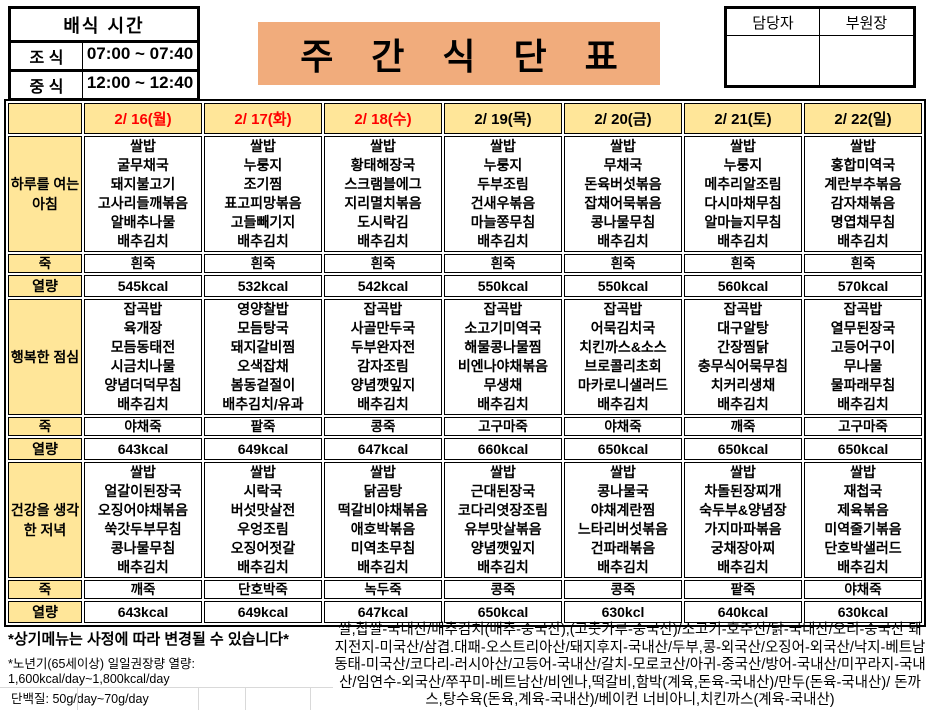  What do you see at coordinates (623, 357) in the screenshot?
I see `lunch-menu: 잡곡밥 어묵김치국 치킨까스&소스 브로콜리초회 마카로니샐러드 배추김치` at bounding box center [623, 357].